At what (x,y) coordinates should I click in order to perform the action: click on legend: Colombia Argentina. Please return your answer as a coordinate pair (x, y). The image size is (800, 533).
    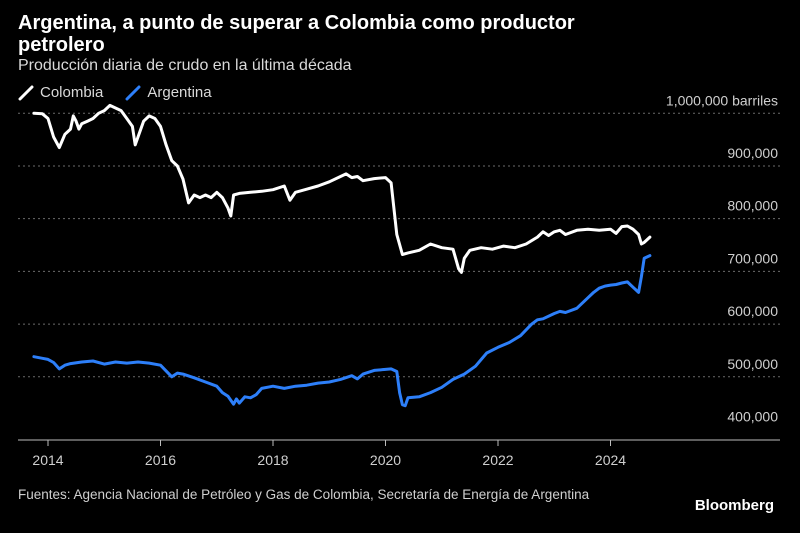
    Looking at the image, I should click on (126, 92).